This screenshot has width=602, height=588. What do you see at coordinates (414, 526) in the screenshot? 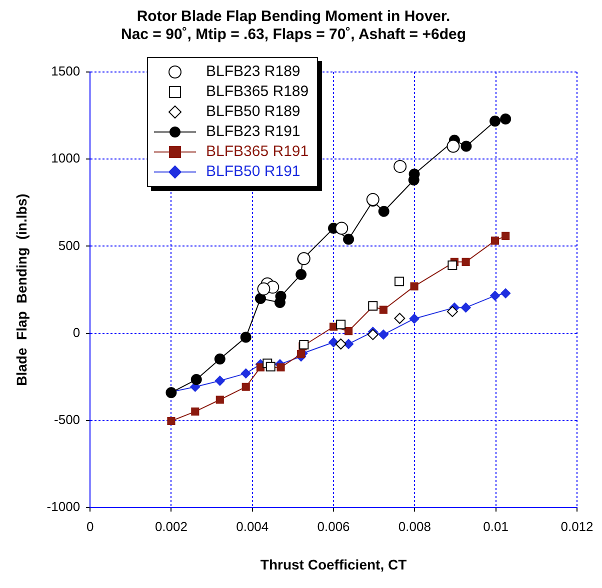
I see `x-tick-label: 0.008` at bounding box center [414, 526].